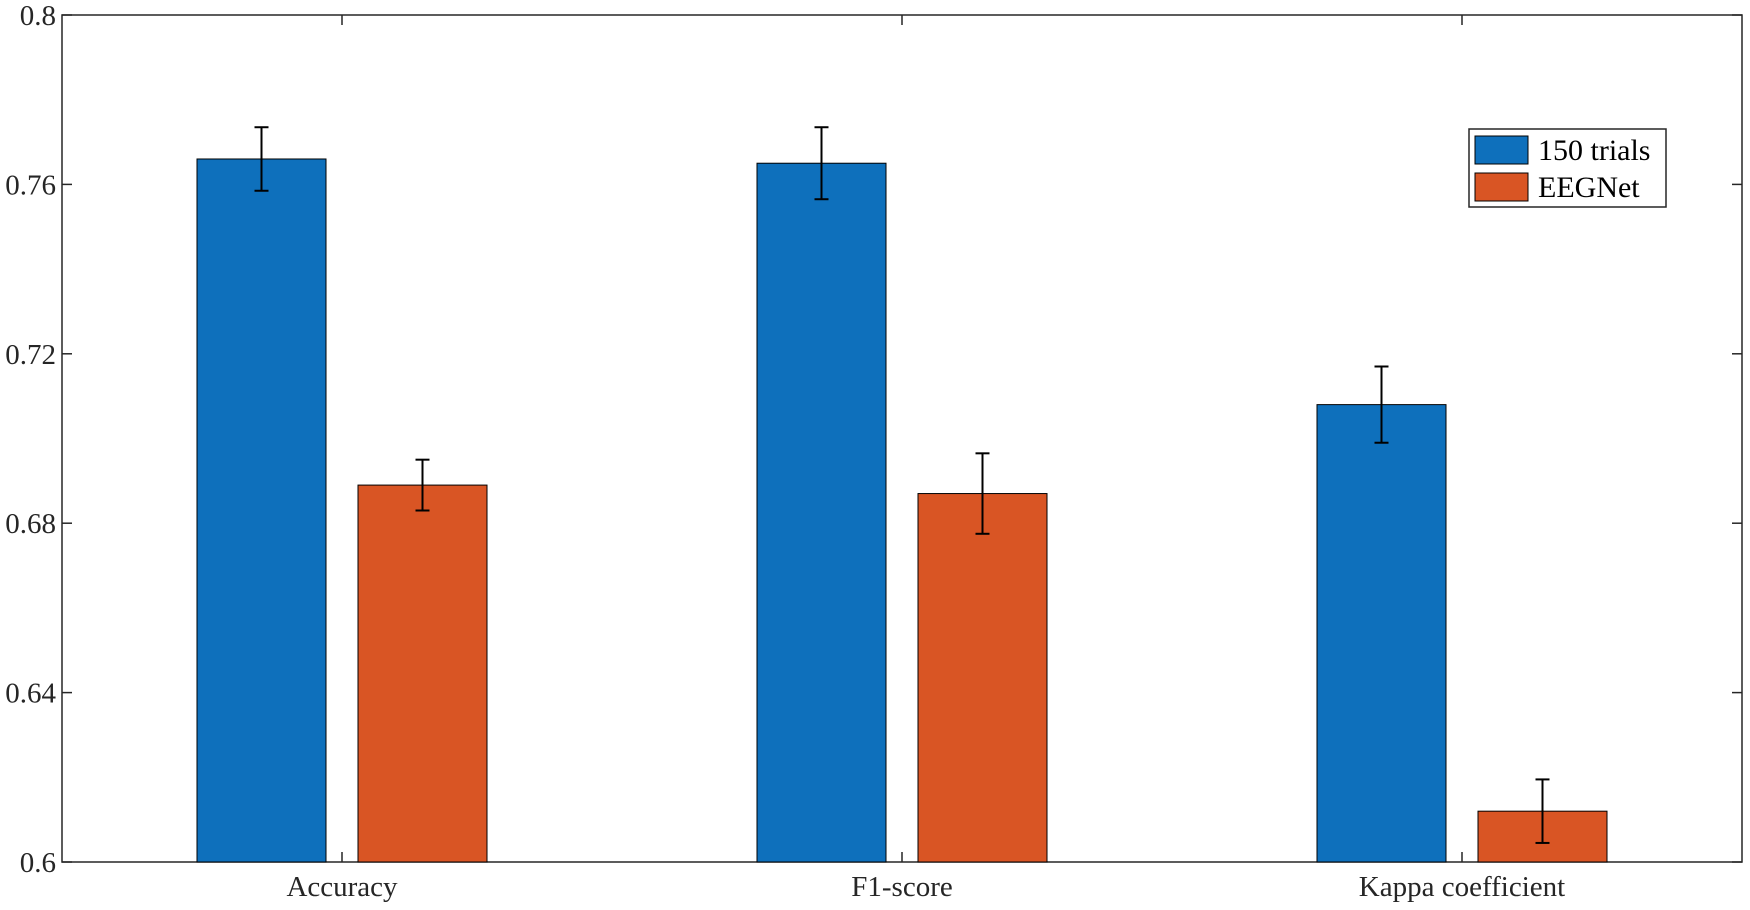  Describe the element at coordinates (261, 510) in the screenshot. I see `bar-150-trials-accuracy` at that location.